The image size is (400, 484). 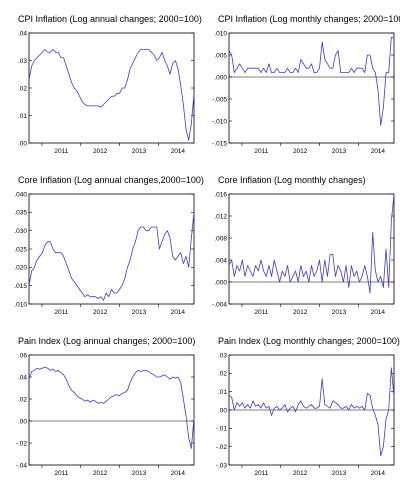 I want to click on y-tick-label: .035, so click(x=20, y=213).